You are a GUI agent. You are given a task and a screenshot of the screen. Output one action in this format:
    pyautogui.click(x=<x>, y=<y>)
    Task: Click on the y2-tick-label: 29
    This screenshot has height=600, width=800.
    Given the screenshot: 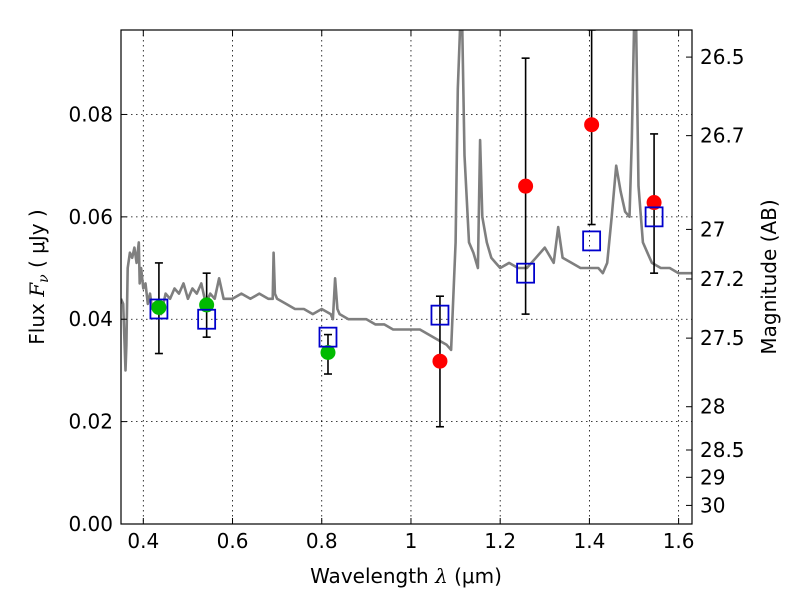 What is the action you would take?
    pyautogui.click(x=712, y=477)
    